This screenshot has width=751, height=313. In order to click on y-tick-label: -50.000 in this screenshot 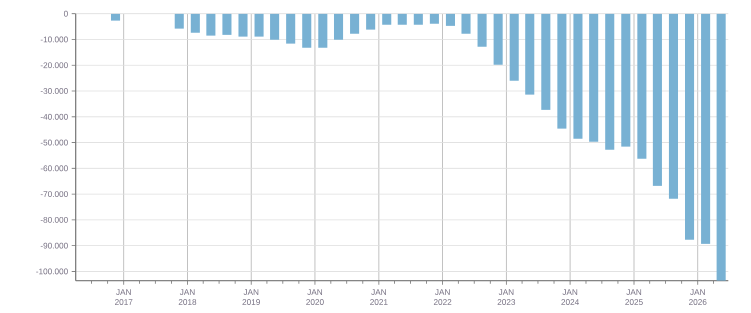, I will do `click(54, 143)`.